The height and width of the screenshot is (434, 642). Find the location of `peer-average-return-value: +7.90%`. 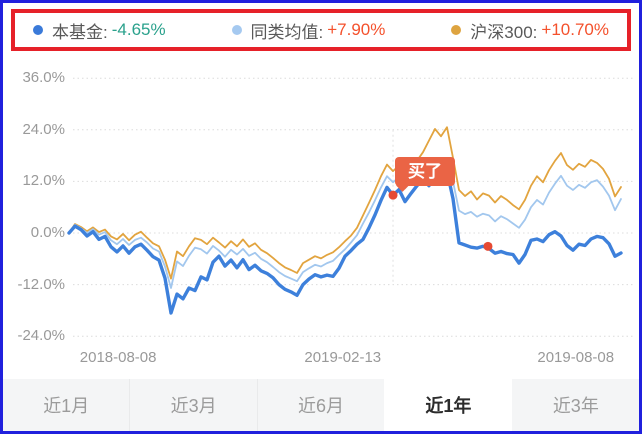

peer-average-return-value: +7.90% is located at coordinates (356, 29).